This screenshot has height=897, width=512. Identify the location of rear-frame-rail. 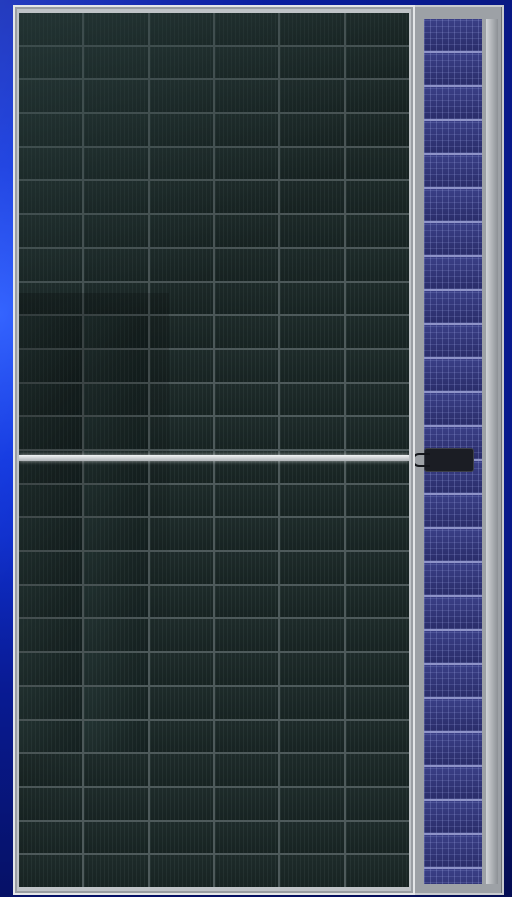
(492, 451).